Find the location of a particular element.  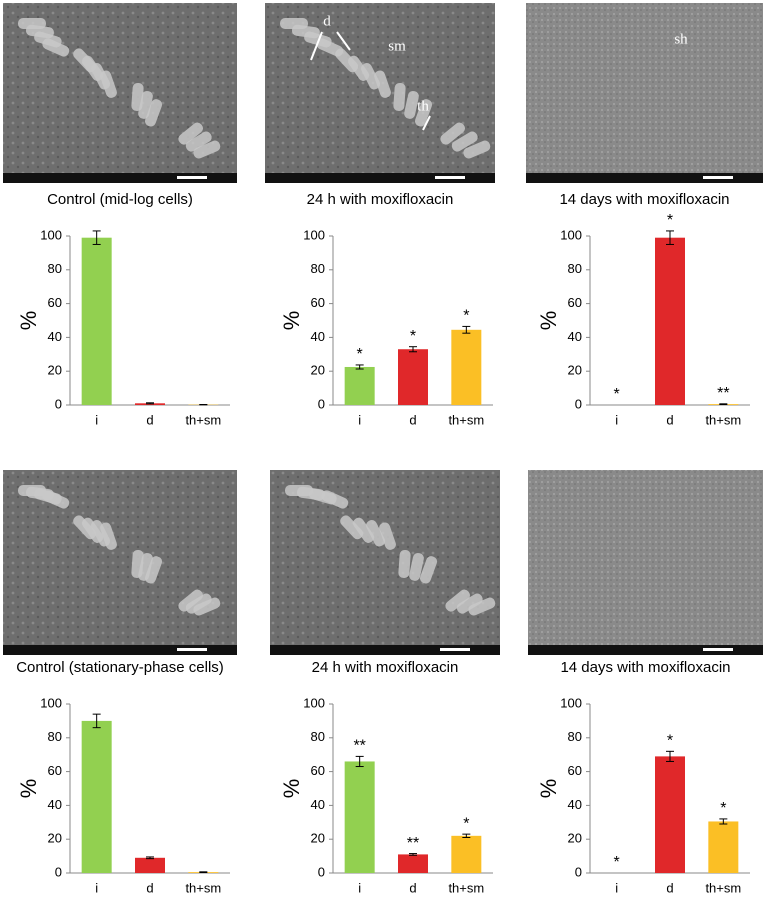

panel-caption: Control (stationary-phase cells) is located at coordinates (120, 667).